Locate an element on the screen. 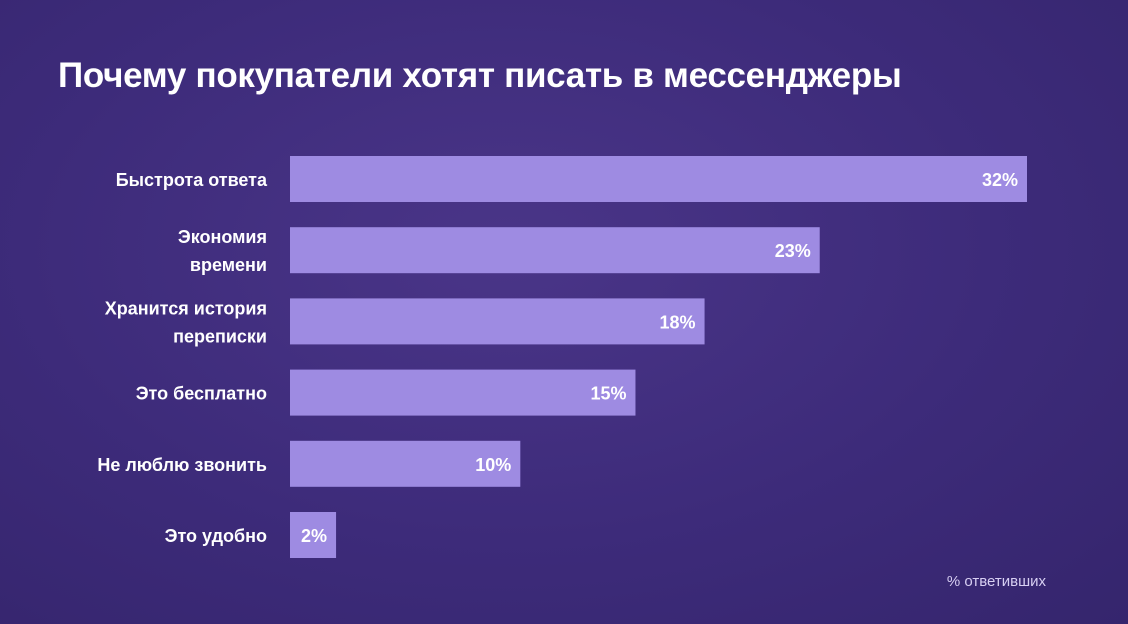 The height and width of the screenshot is (624, 1128). value-label-0: 32% is located at coordinates (1000, 180).